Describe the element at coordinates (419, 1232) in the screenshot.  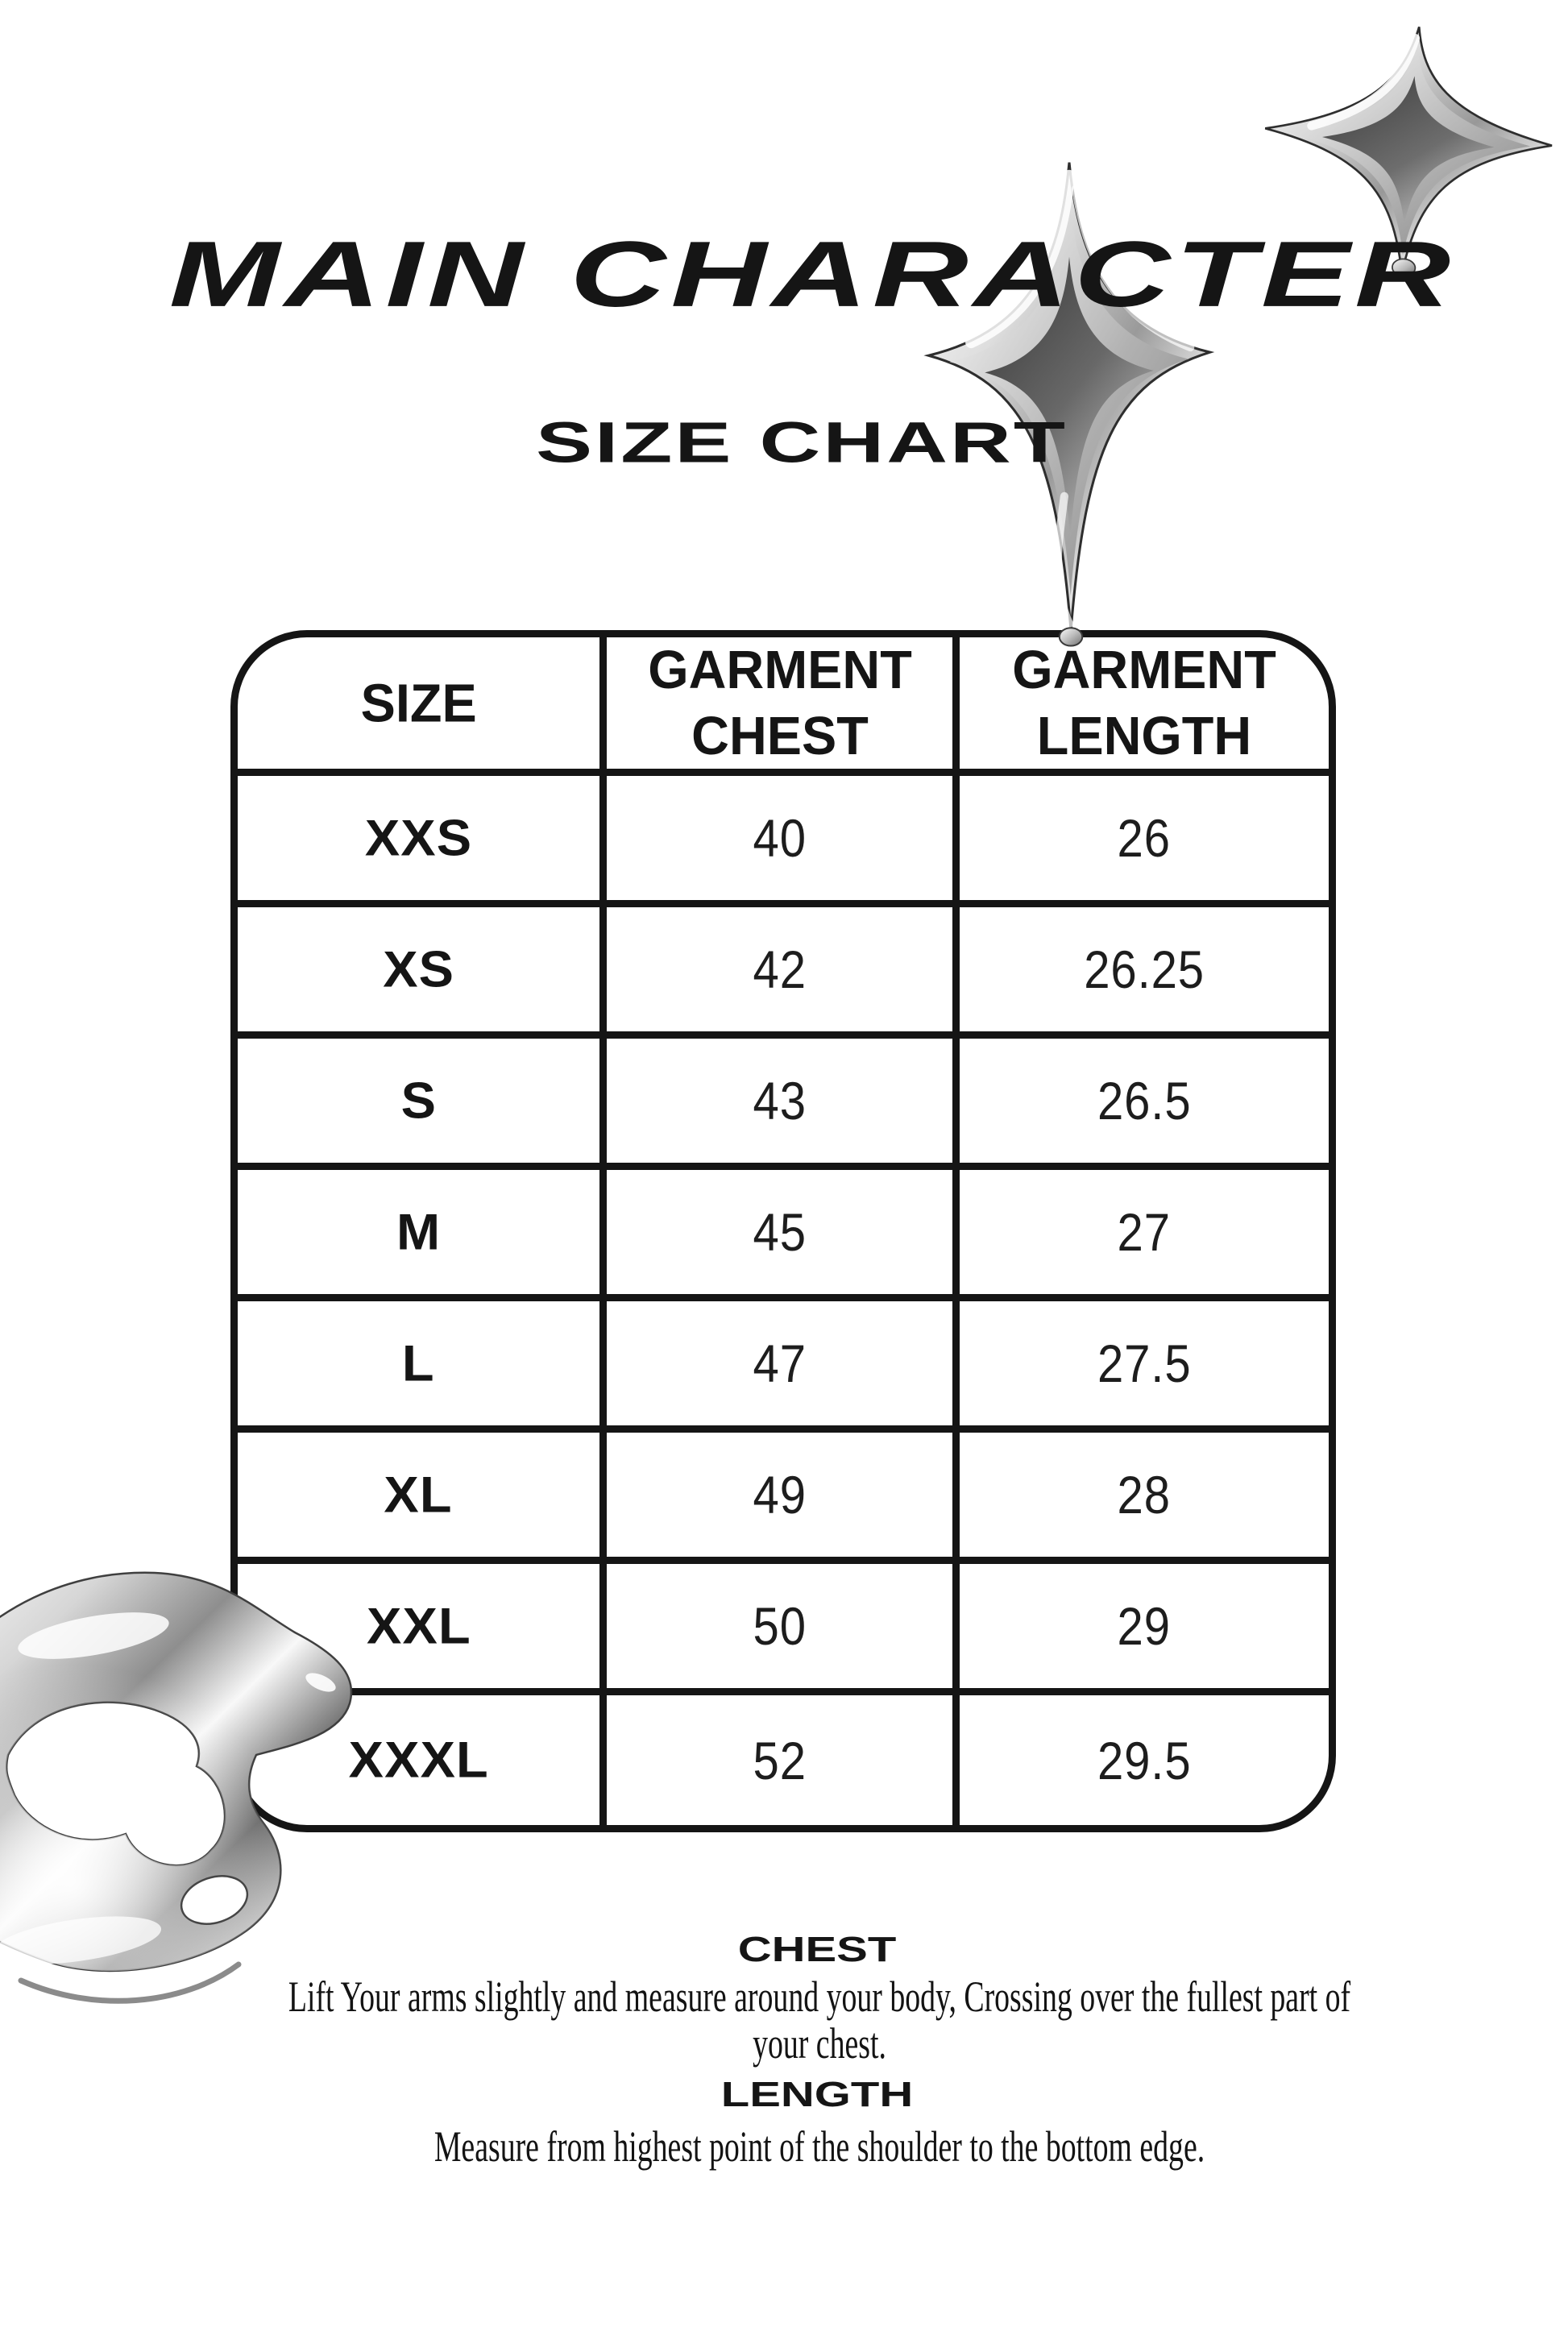
I see `size-label: M` at that location.